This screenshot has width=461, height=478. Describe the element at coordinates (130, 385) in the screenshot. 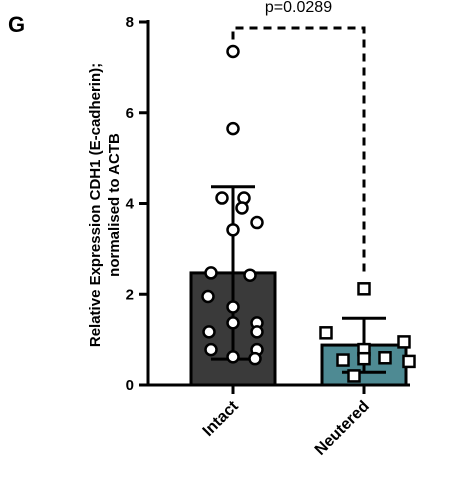

I see `y-tick-label: 0` at that location.